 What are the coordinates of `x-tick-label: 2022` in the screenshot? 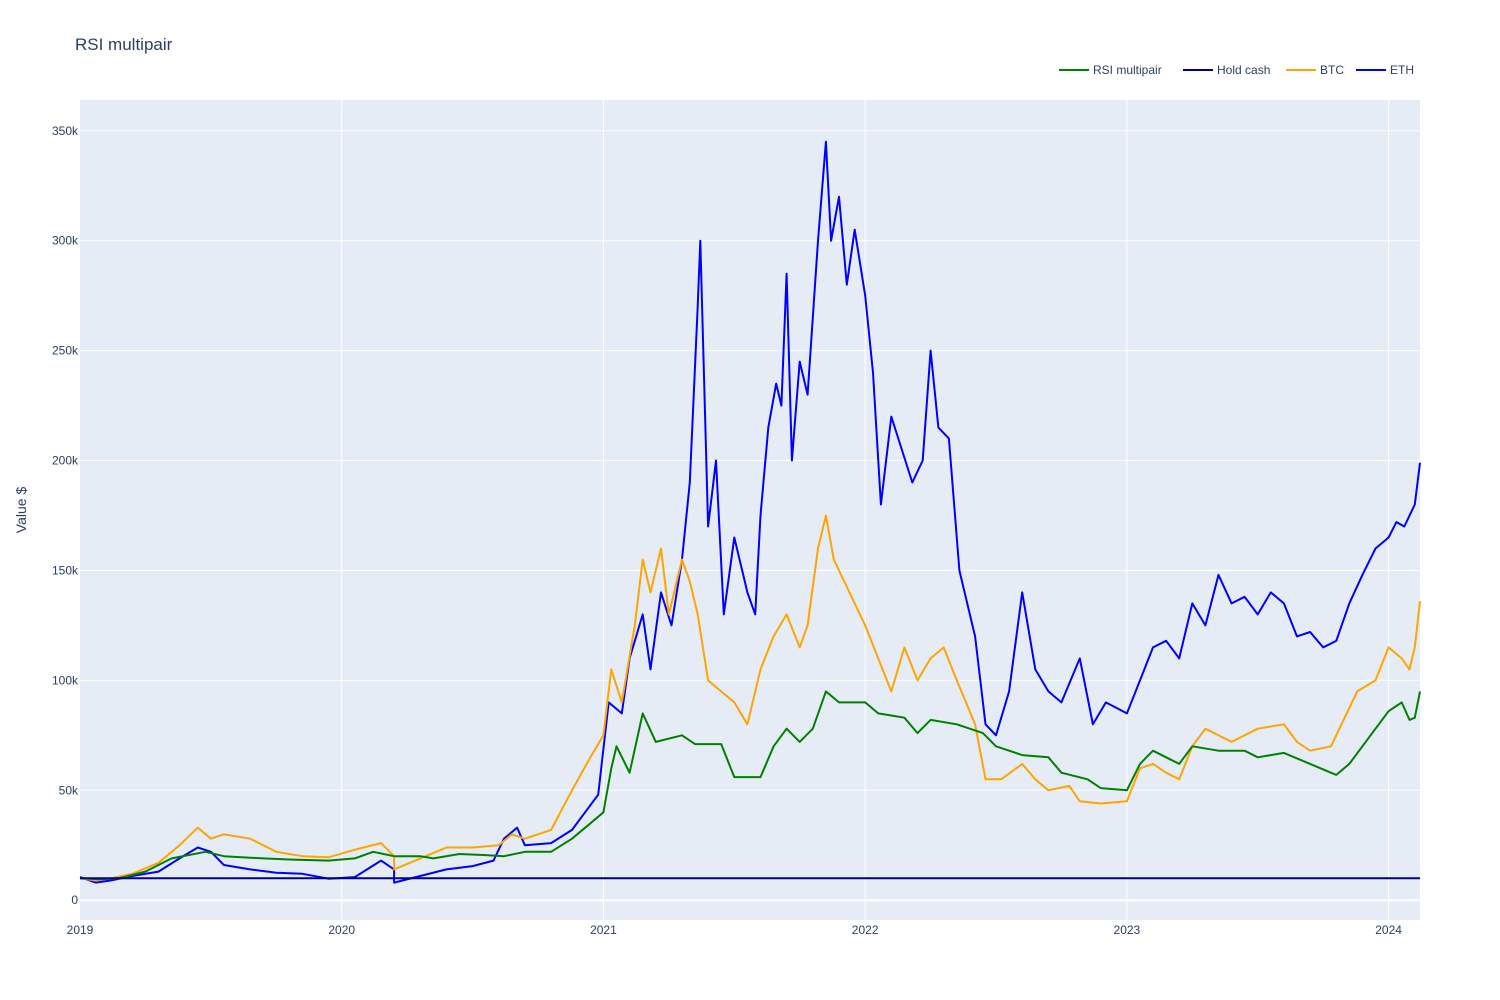 It's located at (865, 930).